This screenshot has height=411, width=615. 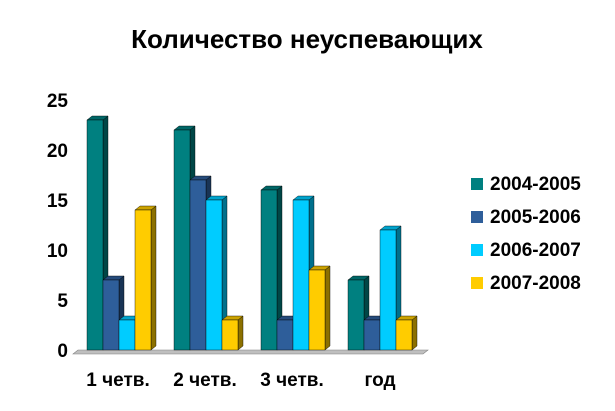 I want to click on legend-label: 2004-2005, so click(x=535, y=184).